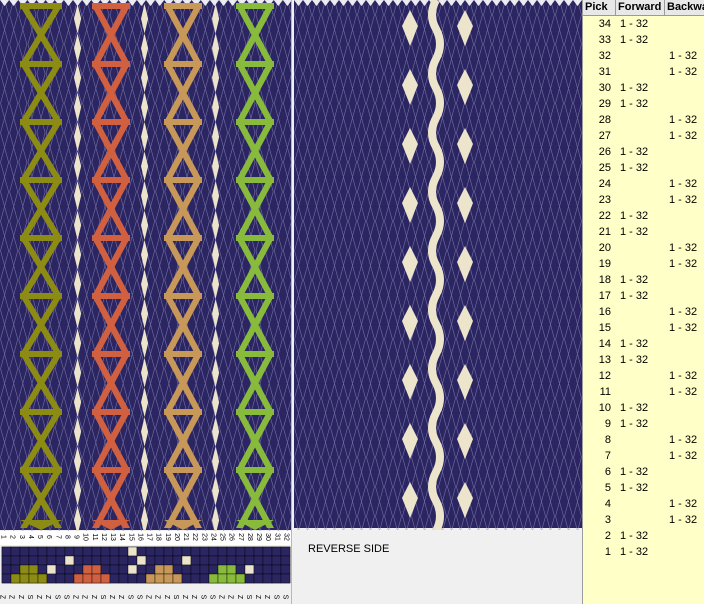  Describe the element at coordinates (643, 88) in the screenshot. I see `table-row: 30 1 - 32` at that location.